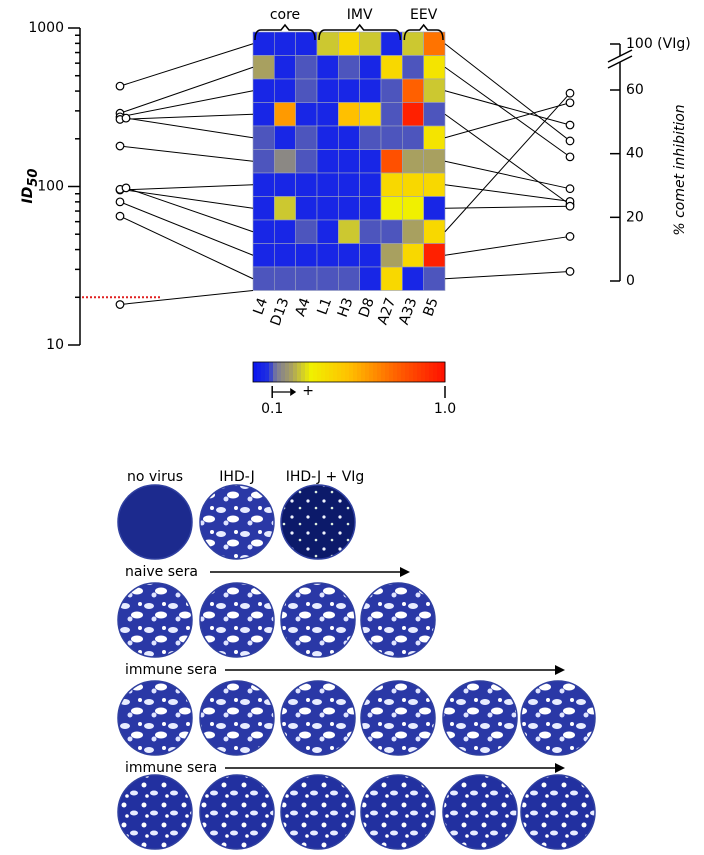 Image resolution: width=704 pixels, height=855 pixels. Describe the element at coordinates (272, 409) in the screenshot. I see `colorbar-tick-label: 0.1` at that location.